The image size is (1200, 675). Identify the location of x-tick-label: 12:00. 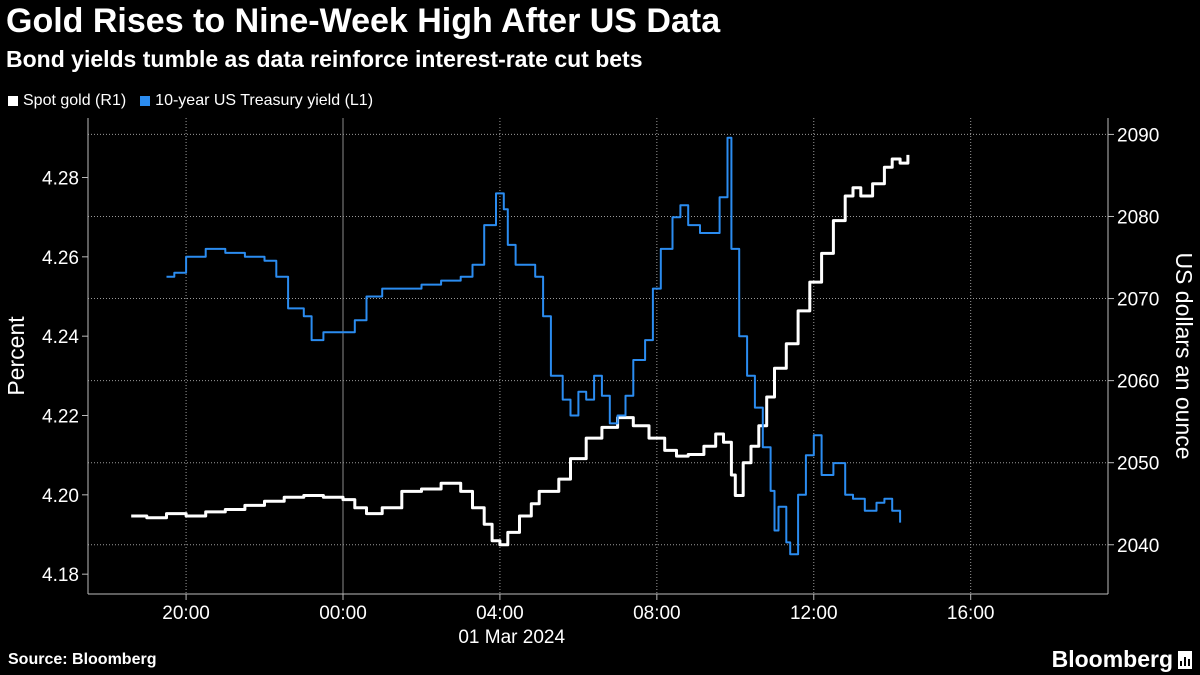
(814, 613).